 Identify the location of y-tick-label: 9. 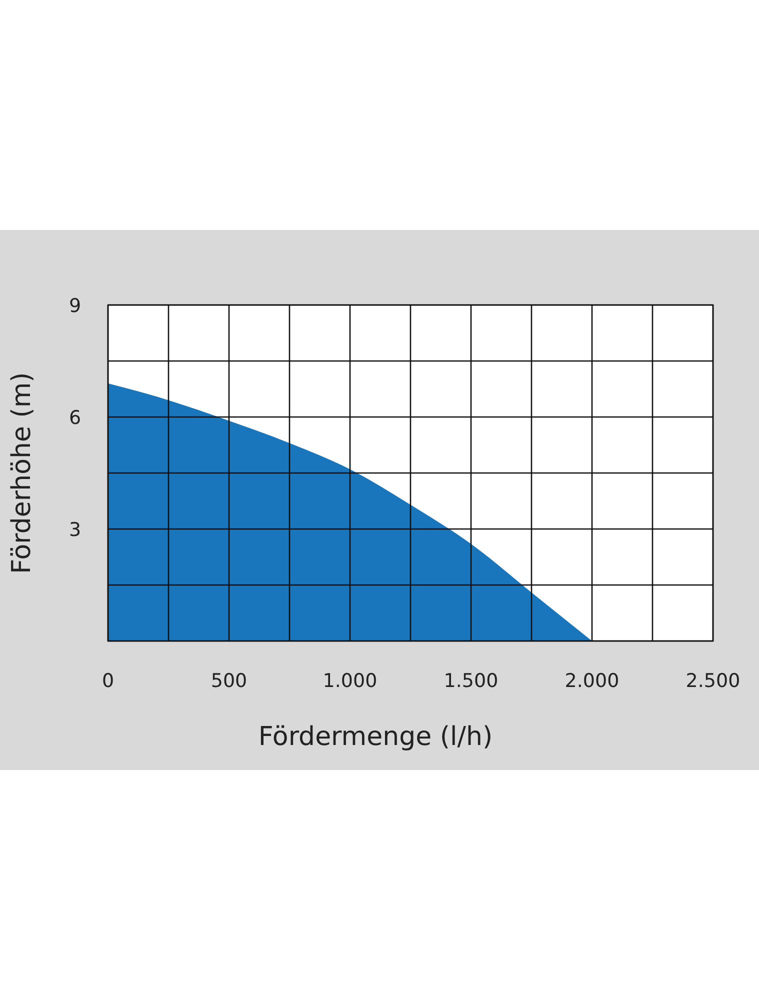
(75, 306).